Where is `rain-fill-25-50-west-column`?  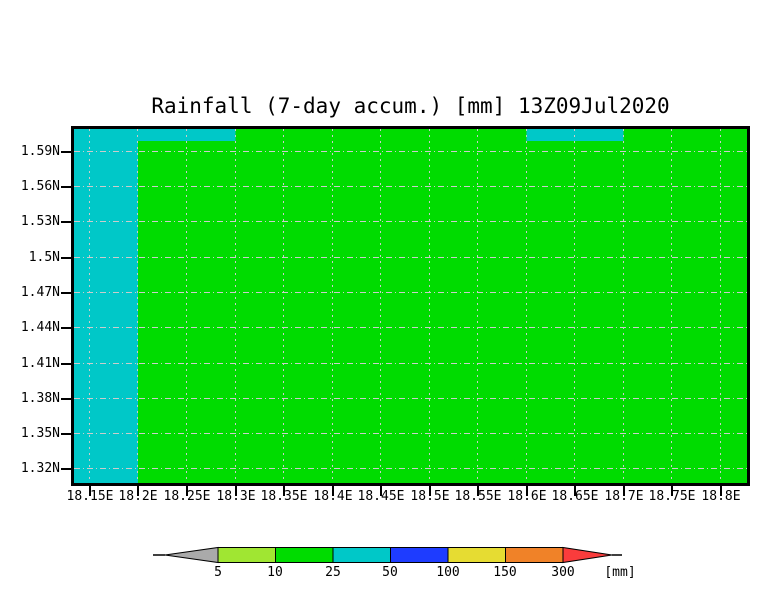
rain-fill-25-50-west-column is located at coordinates (106, 306).